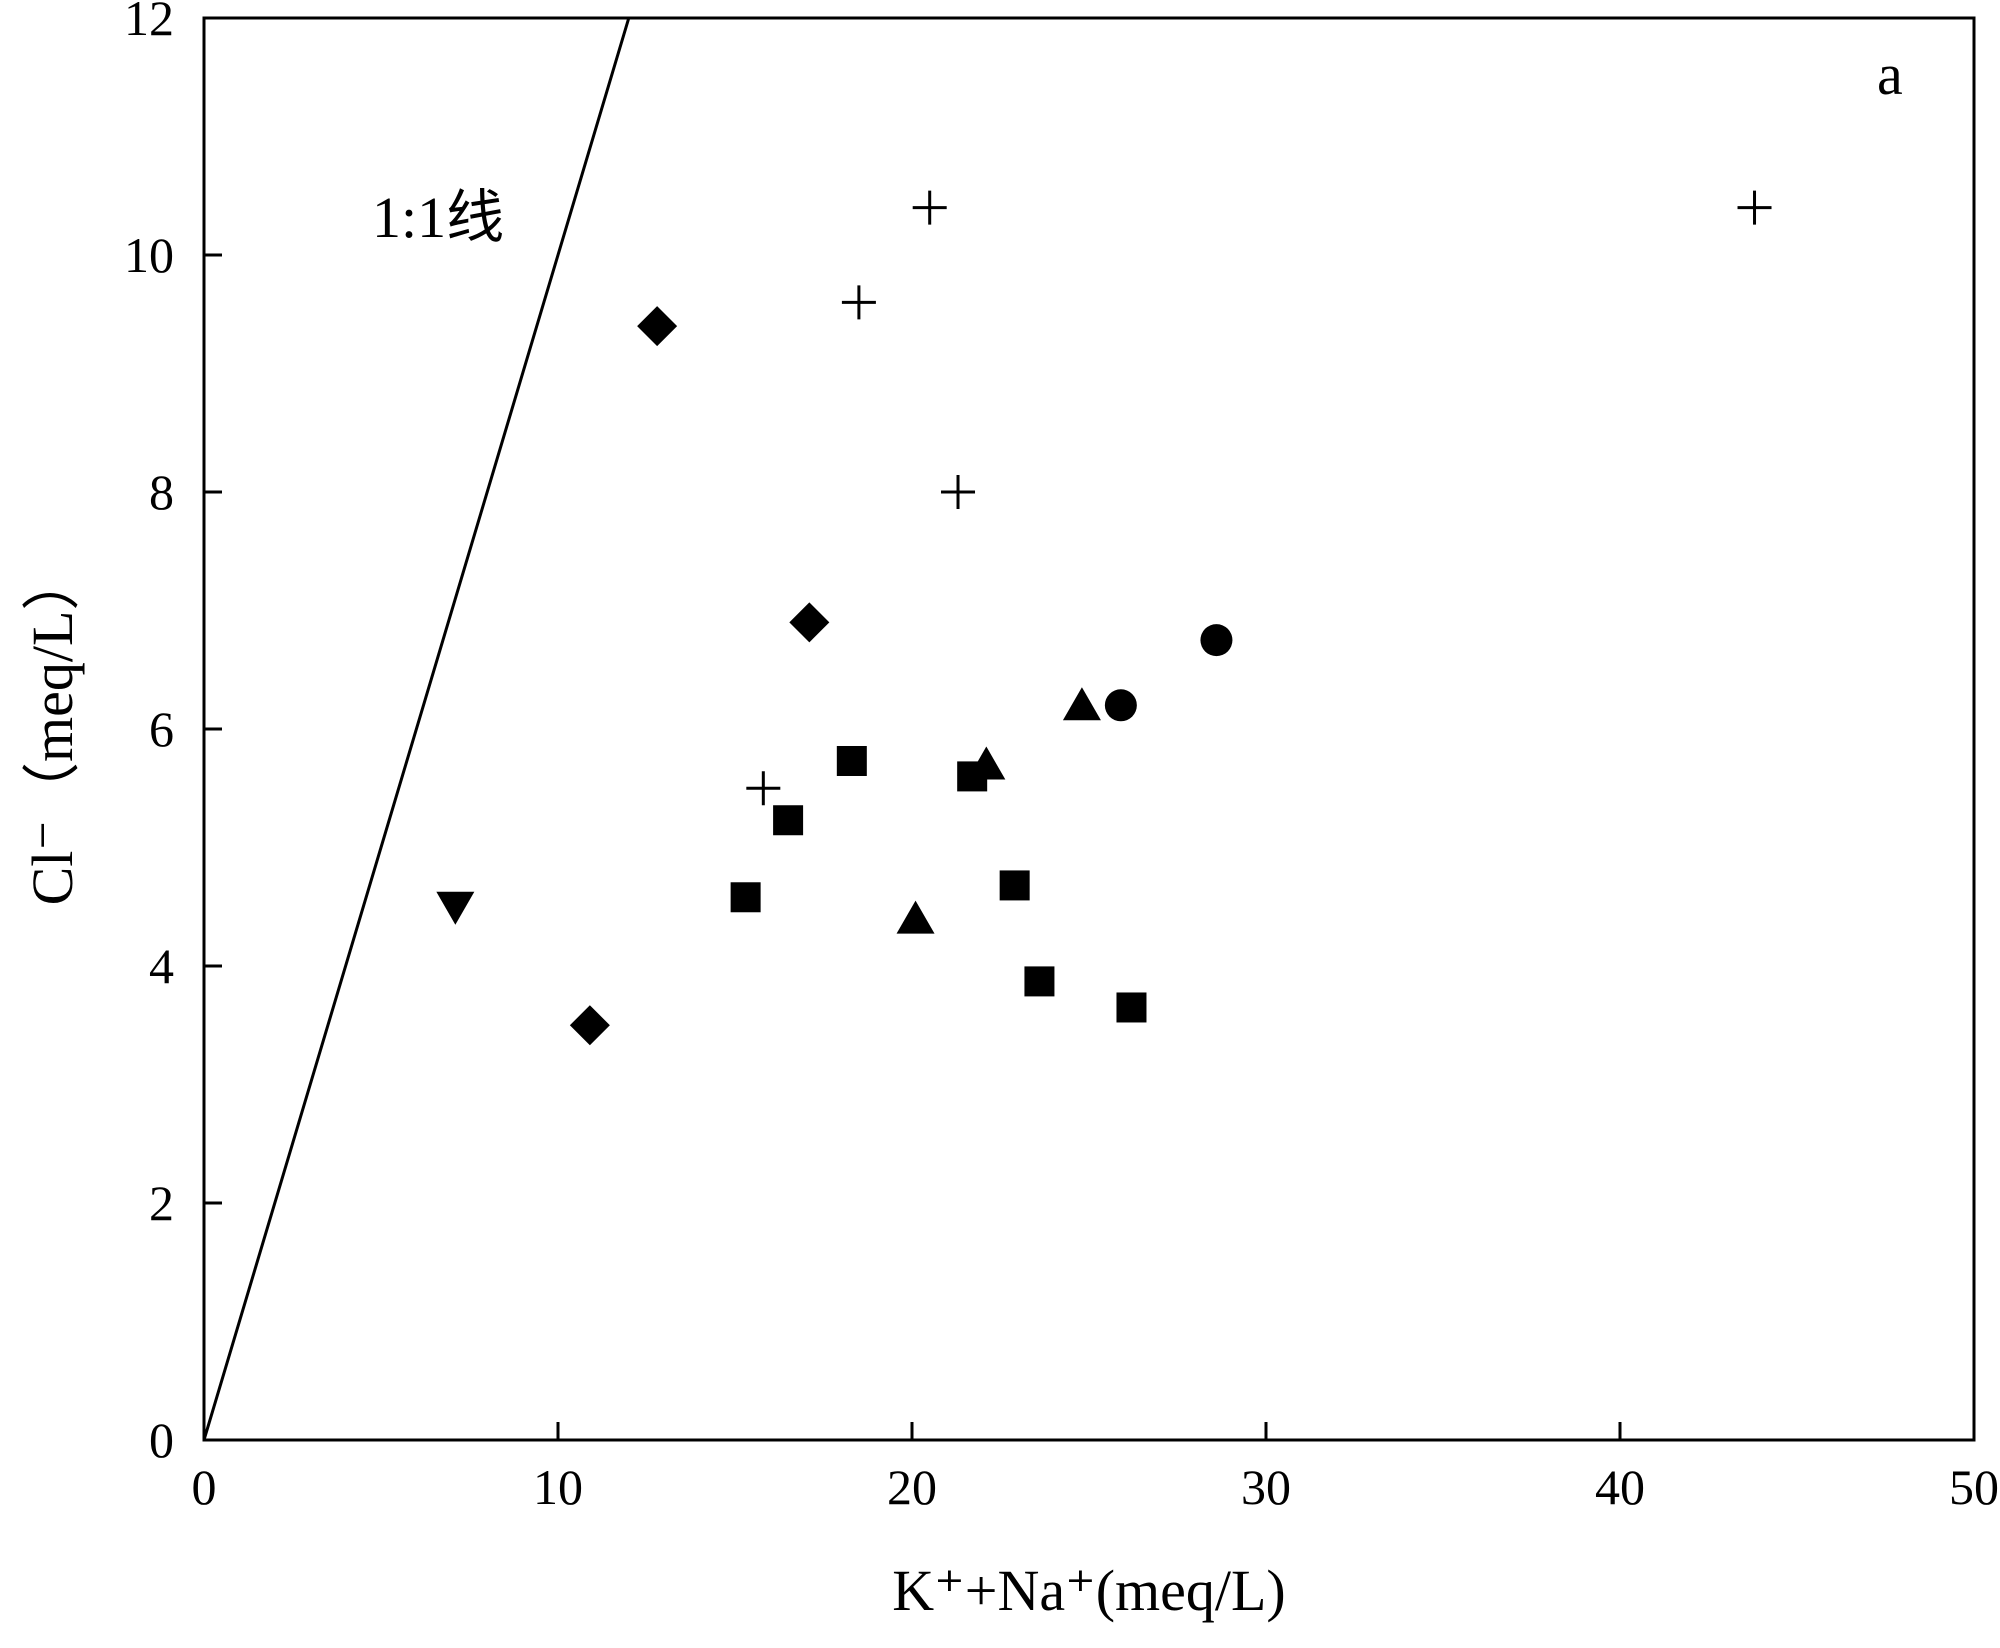  I want to click on x-tick-label: 40, so click(1620, 1487).